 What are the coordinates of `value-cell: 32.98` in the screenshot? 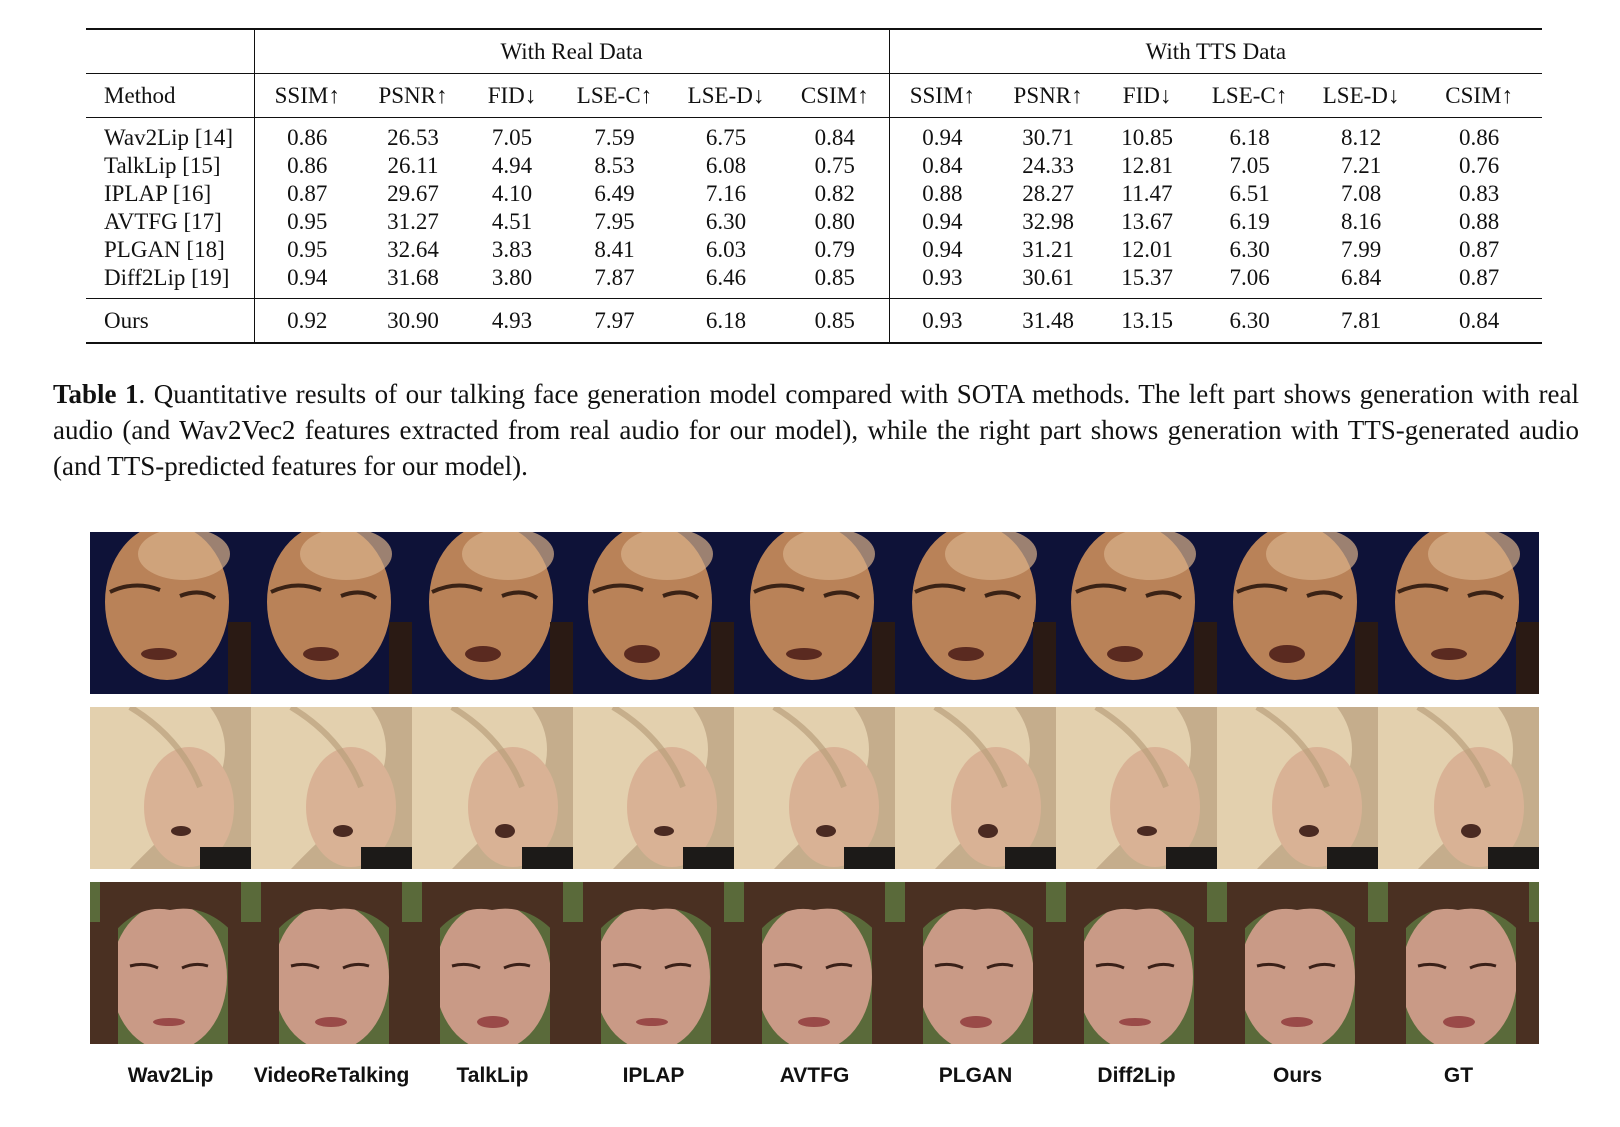 It's located at (1048, 221).